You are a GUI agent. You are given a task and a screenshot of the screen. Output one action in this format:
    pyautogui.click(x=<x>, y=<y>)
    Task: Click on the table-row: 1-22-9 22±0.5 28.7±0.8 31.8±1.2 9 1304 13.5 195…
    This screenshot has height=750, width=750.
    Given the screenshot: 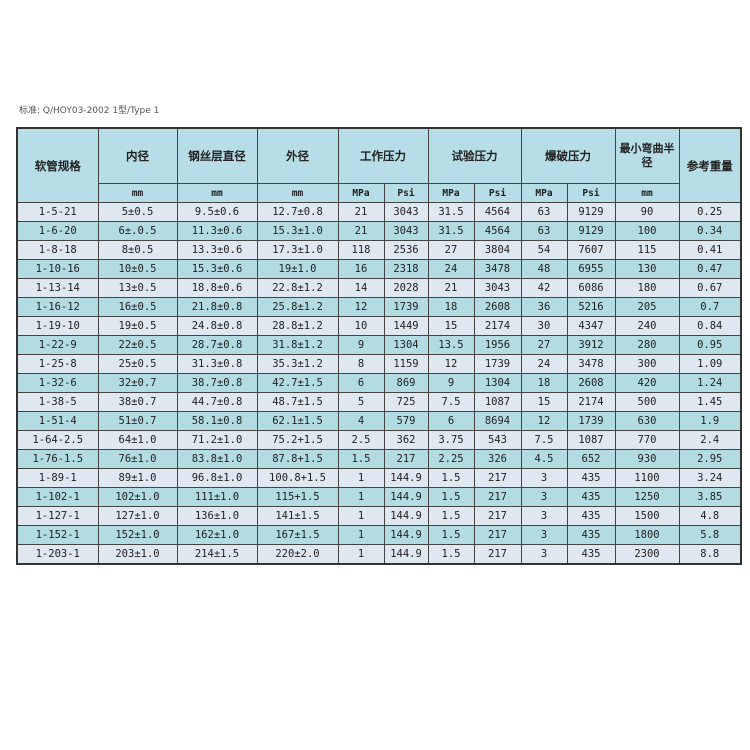 What is the action you would take?
    pyautogui.click(x=379, y=345)
    